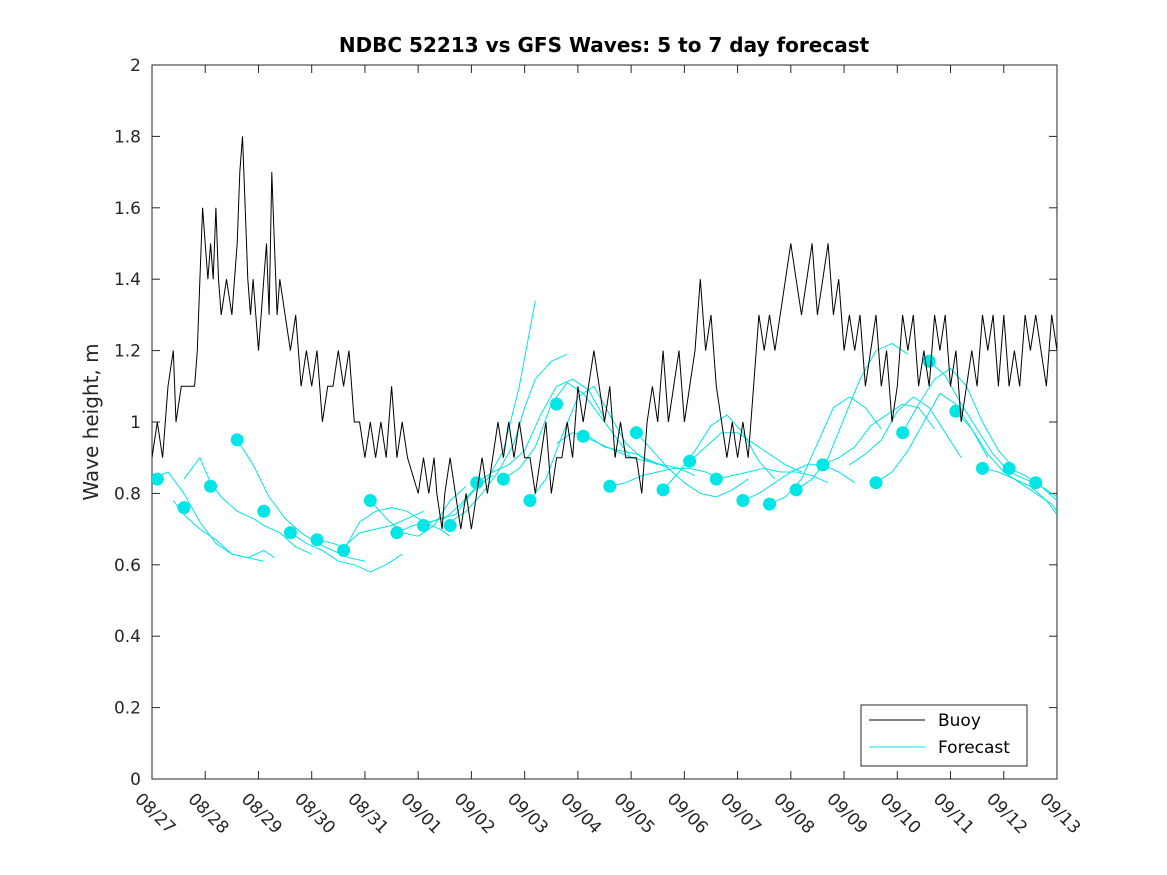 This screenshot has height=875, width=1167. Describe the element at coordinates (959, 721) in the screenshot. I see `legend-label-buoy: Buoy` at that location.